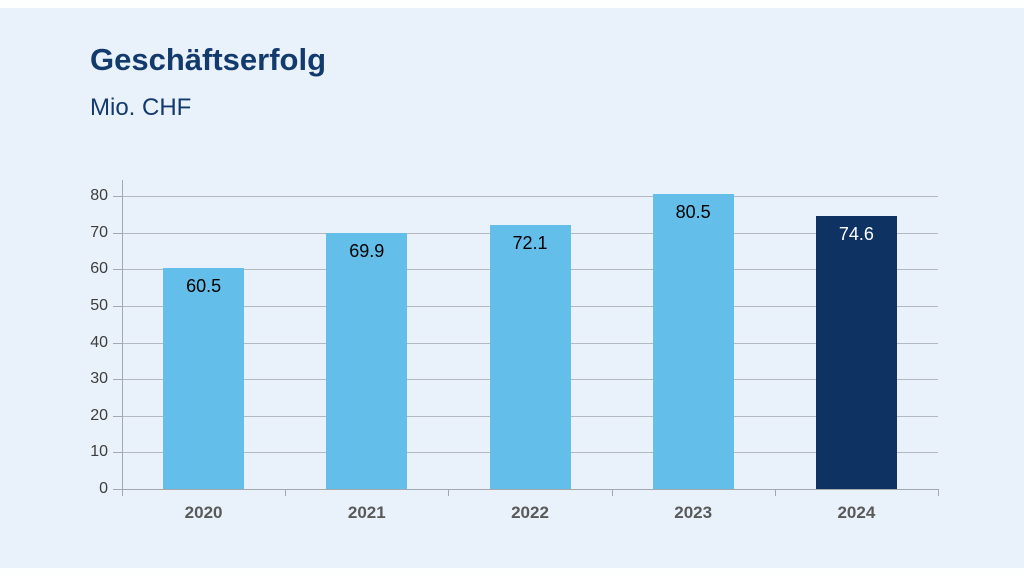 This screenshot has height=576, width=1024. I want to click on bottom-strip, so click(512, 572).